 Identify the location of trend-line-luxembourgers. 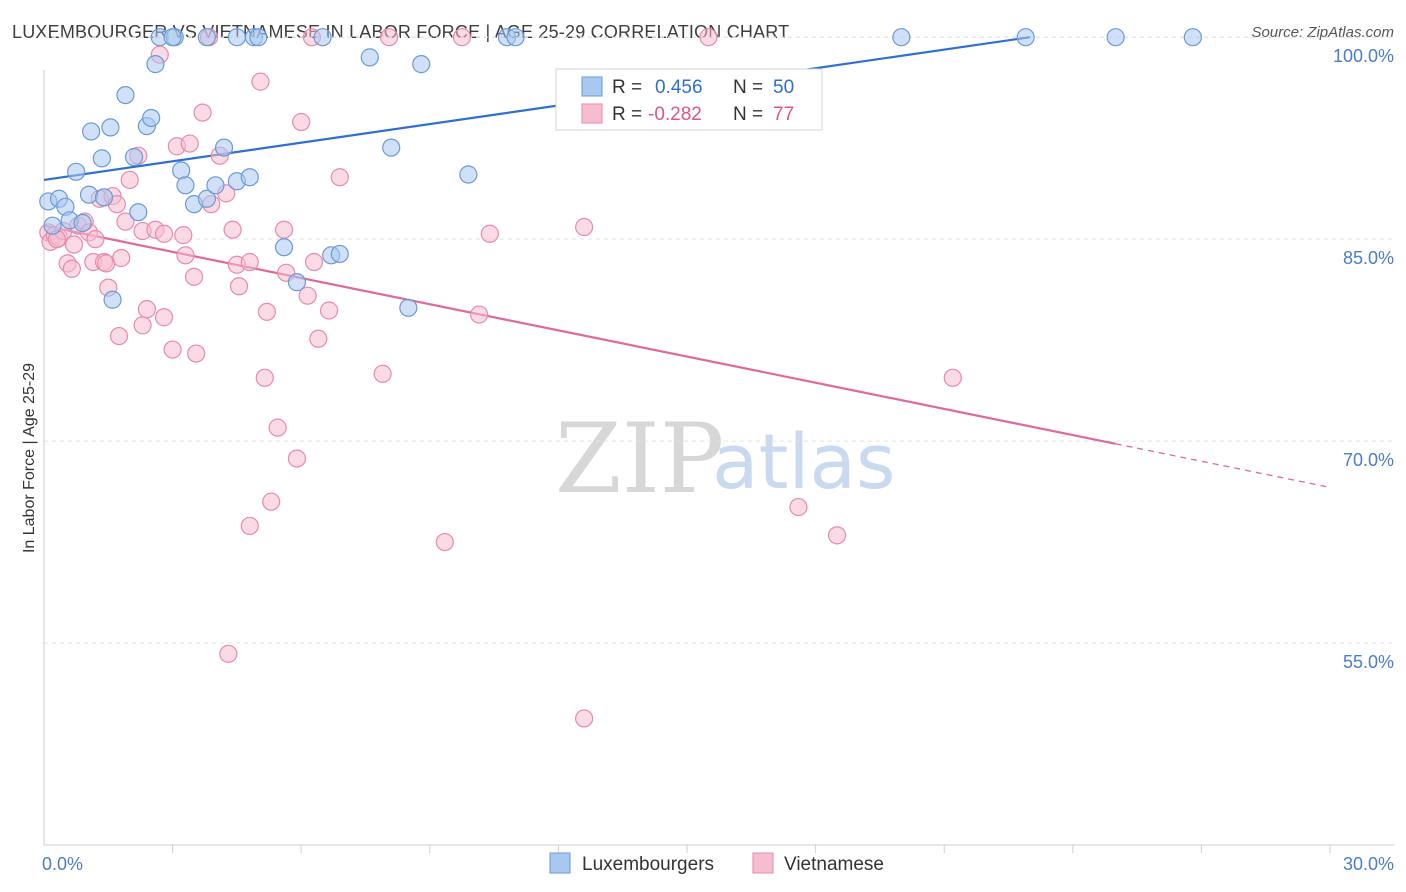
(537, 108).